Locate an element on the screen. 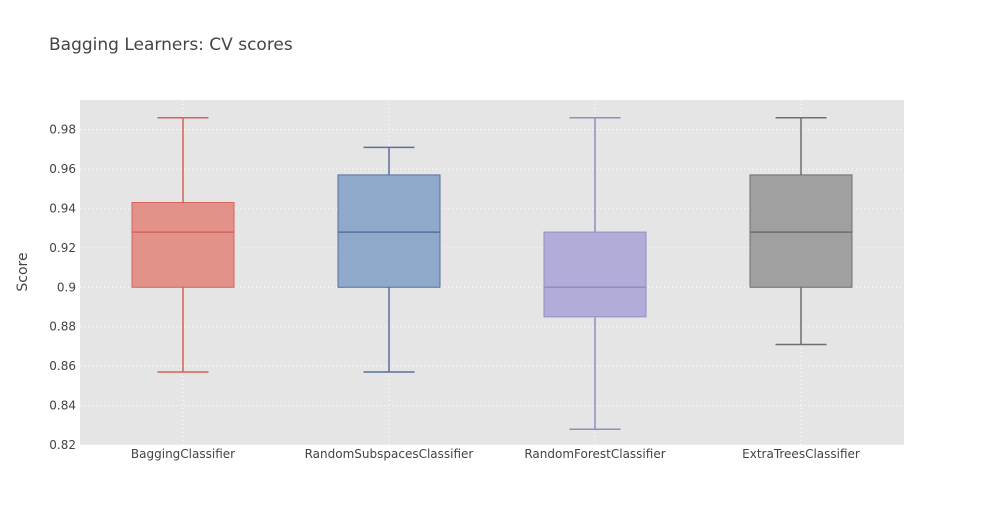 This screenshot has height=525, width=983. y-tick-label: 0.96 is located at coordinates (62, 169).